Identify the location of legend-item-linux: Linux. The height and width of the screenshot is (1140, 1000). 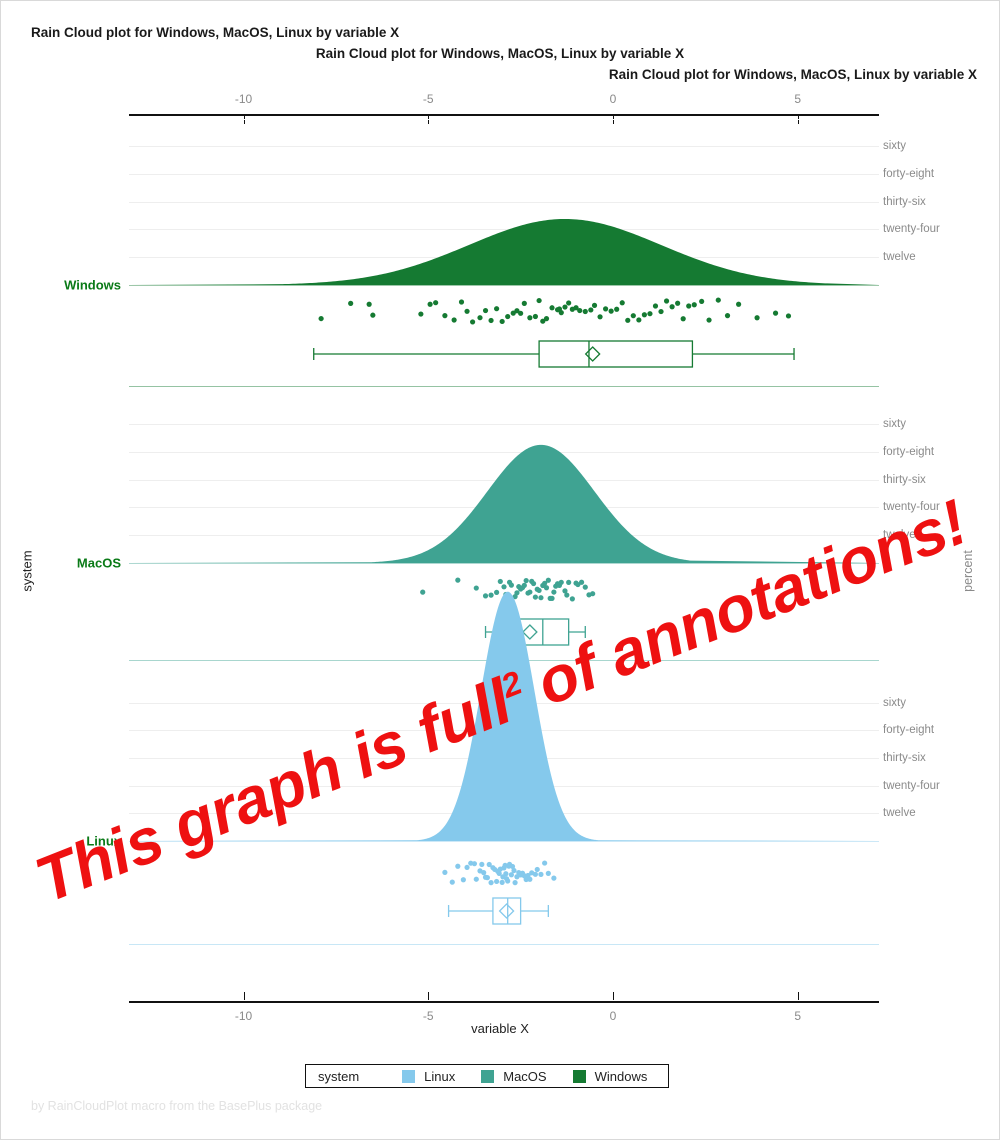
(428, 1076).